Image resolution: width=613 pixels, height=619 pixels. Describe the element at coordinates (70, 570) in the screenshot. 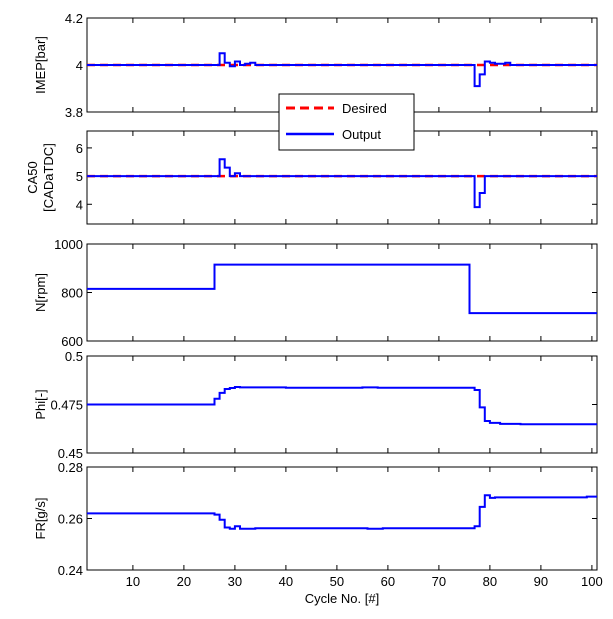

I see `y-tick-label: 0.24` at that location.